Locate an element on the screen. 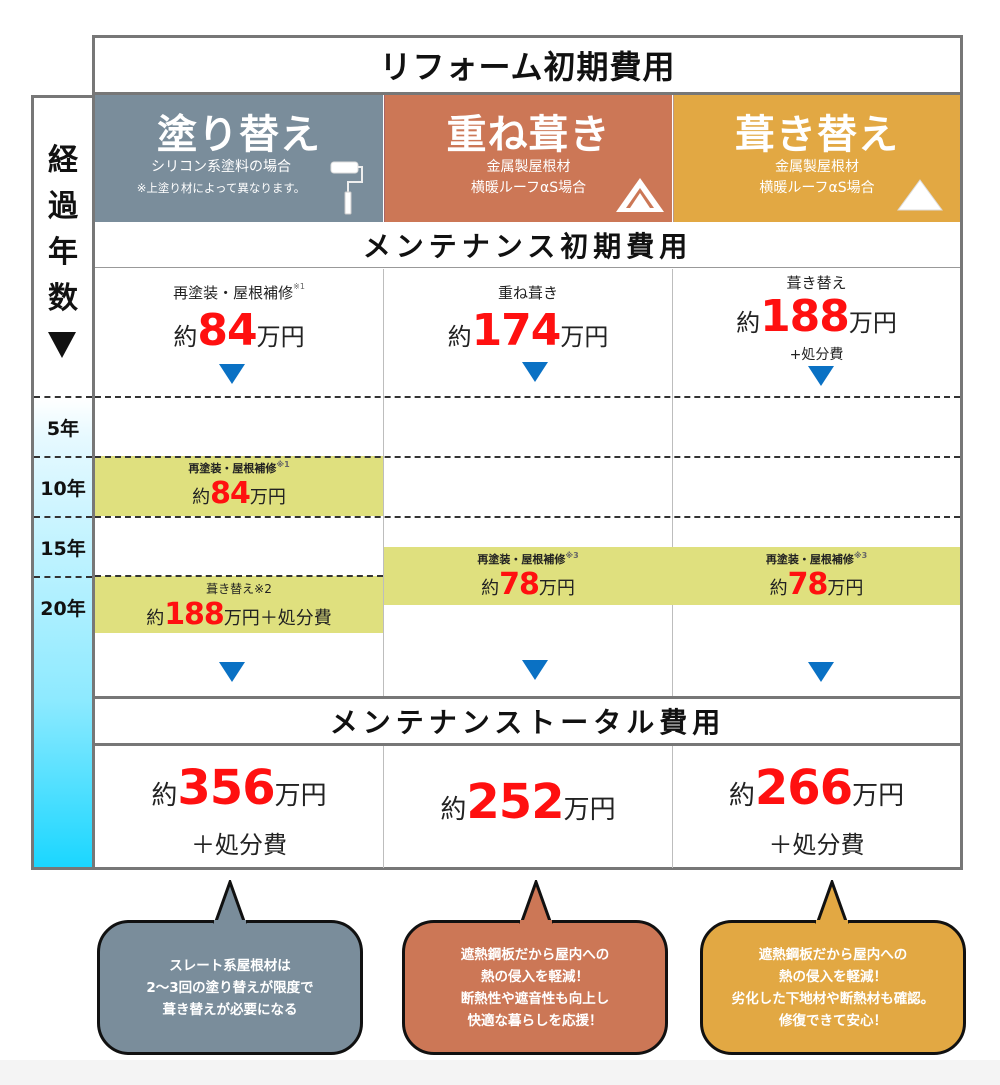 This screenshot has width=1000, height=1085. callout-bubble-repaint: スレート系屋根材は 2～3回の塗り替えが限度で 葺き替えが必要になる is located at coordinates (230, 987).